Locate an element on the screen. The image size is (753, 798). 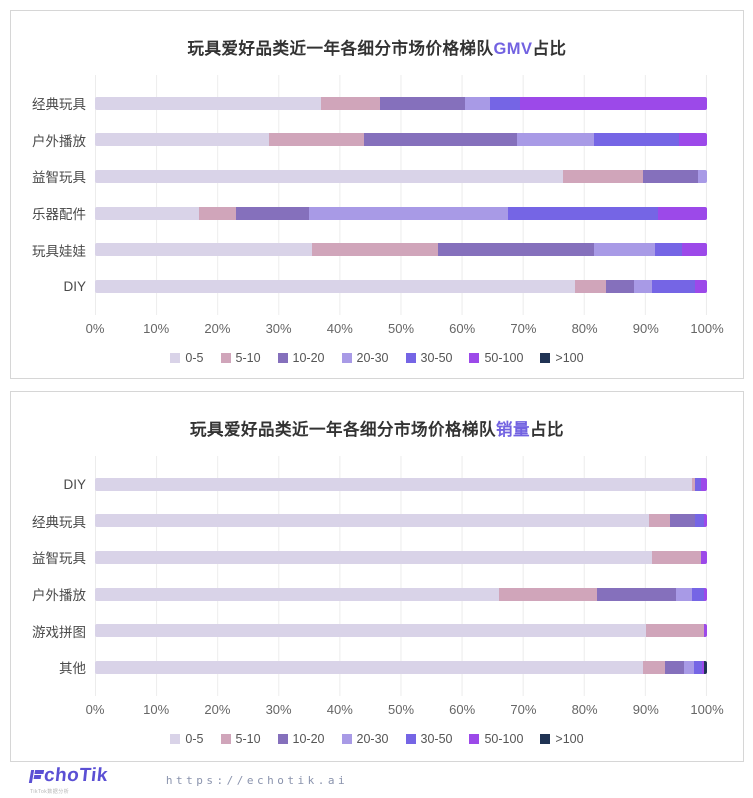
gmv-x-axis: 0% 10% 20% 30% 40% 50% 60% 70% 80% 90% 100% is located at coordinates (405, 329).